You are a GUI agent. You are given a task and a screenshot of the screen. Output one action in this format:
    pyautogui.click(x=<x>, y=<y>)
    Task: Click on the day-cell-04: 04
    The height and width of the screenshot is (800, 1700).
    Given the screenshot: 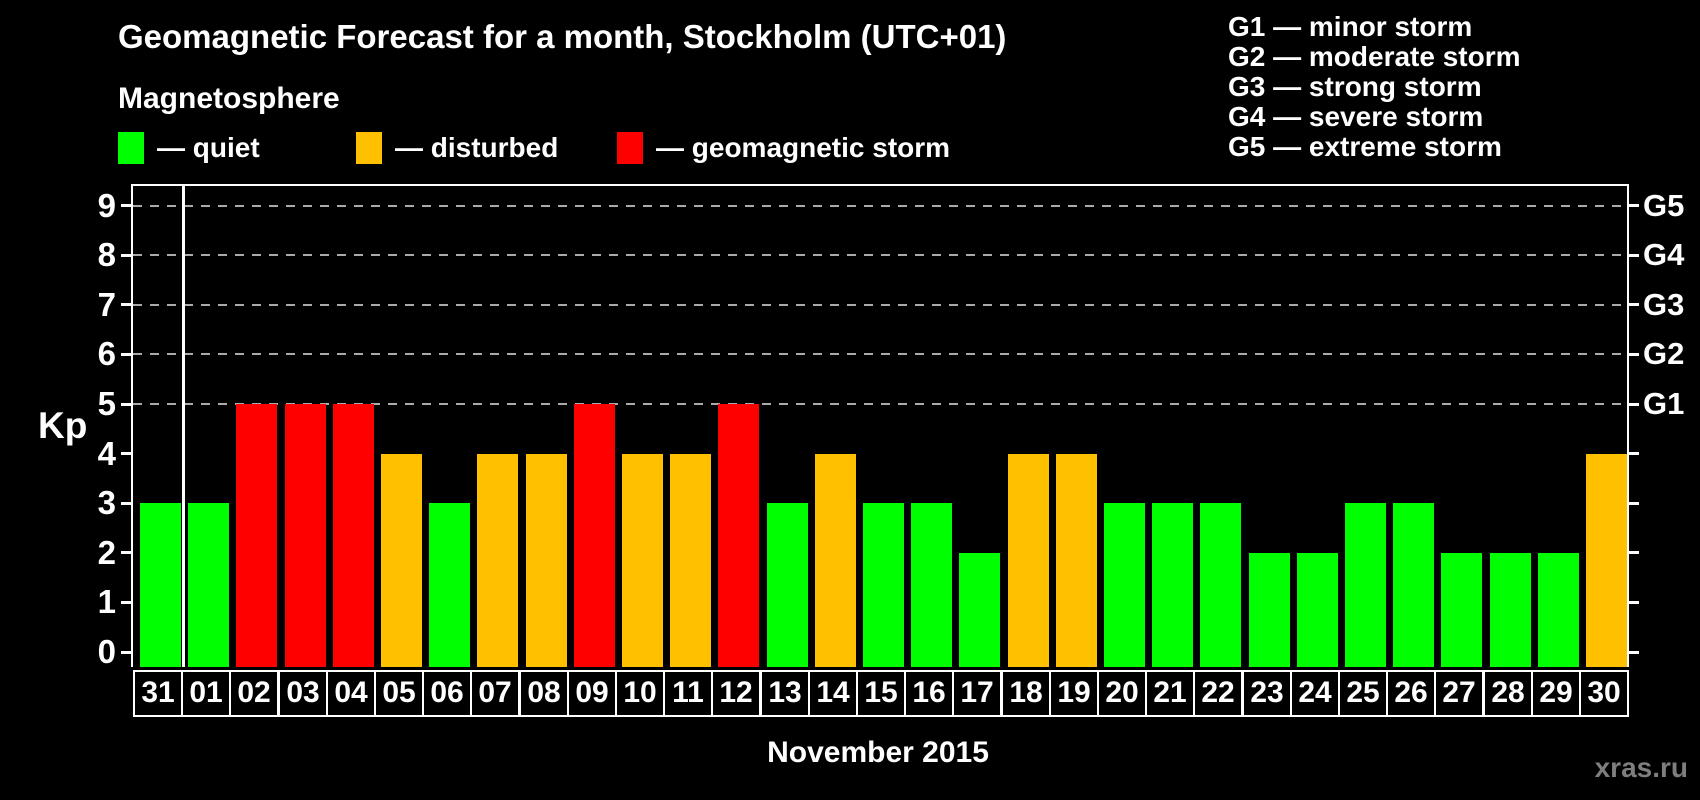 What is the action you would take?
    pyautogui.click(x=351, y=693)
    